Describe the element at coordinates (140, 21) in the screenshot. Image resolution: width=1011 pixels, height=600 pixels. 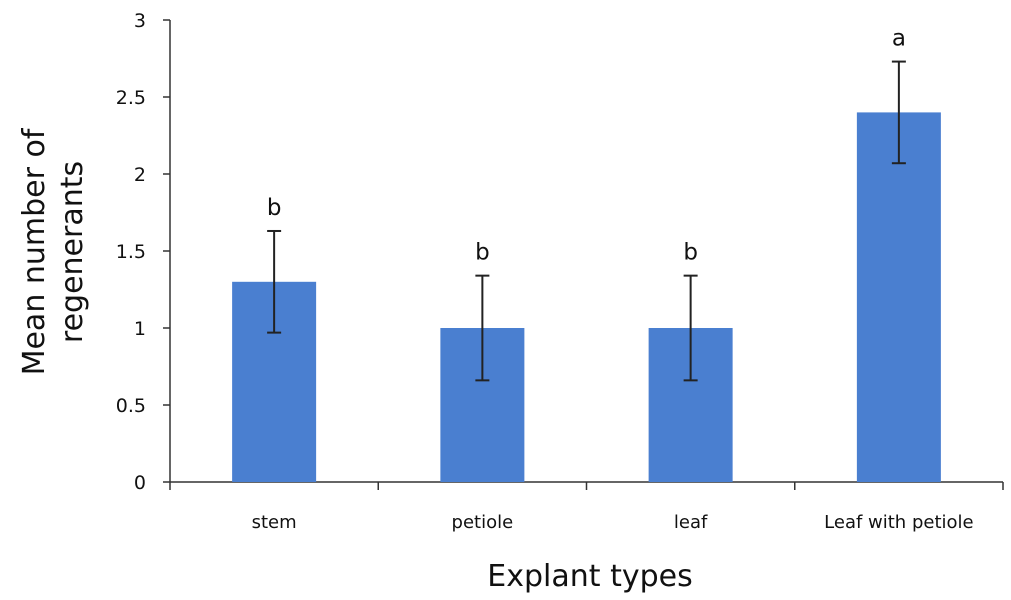
I see `y-tick-label: 3` at that location.